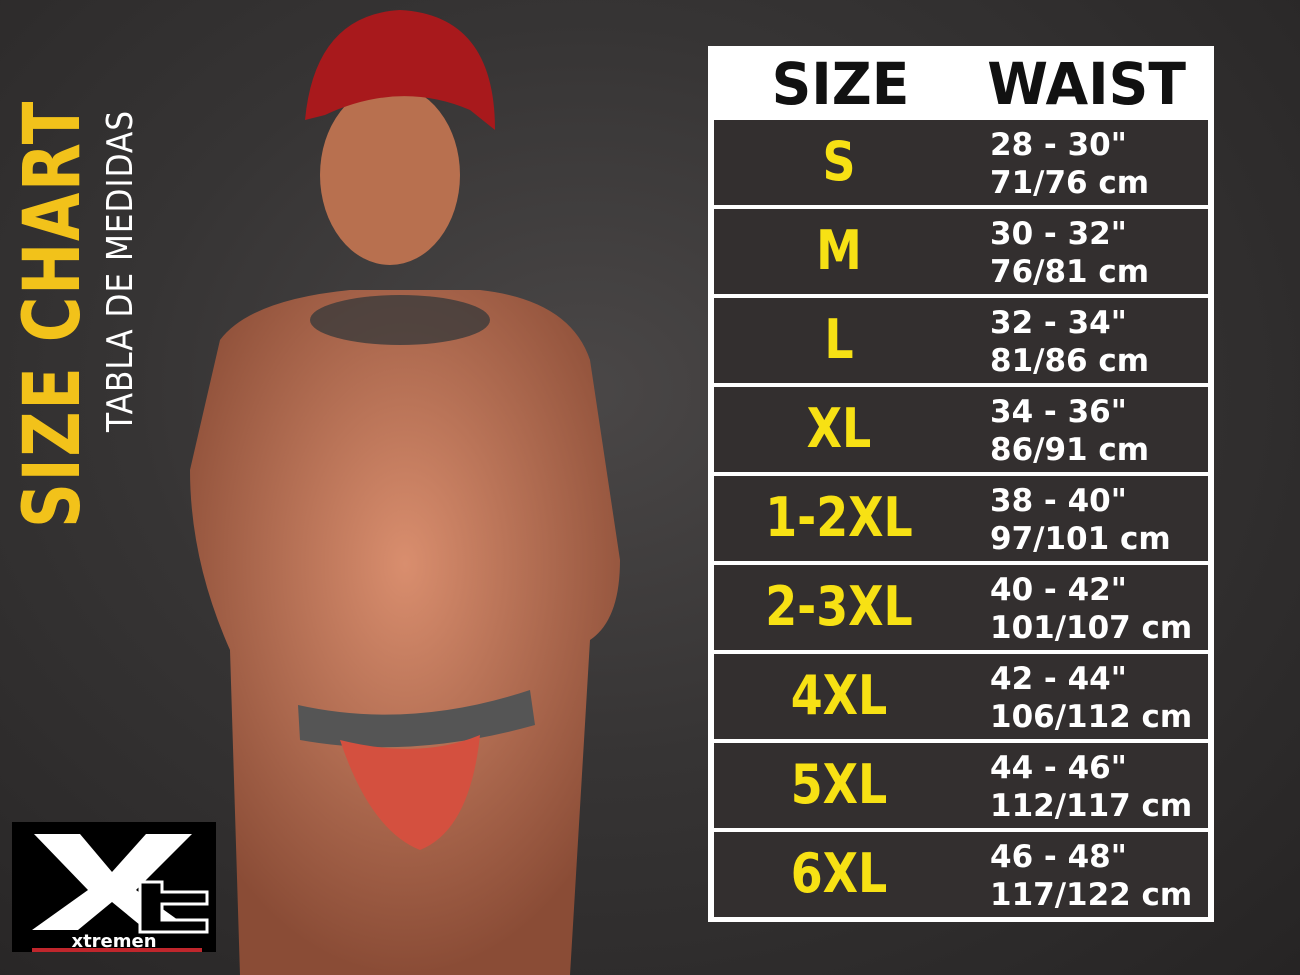  Describe the element at coordinates (1086, 84) in the screenshot. I see `header-waist: WAIST` at that location.